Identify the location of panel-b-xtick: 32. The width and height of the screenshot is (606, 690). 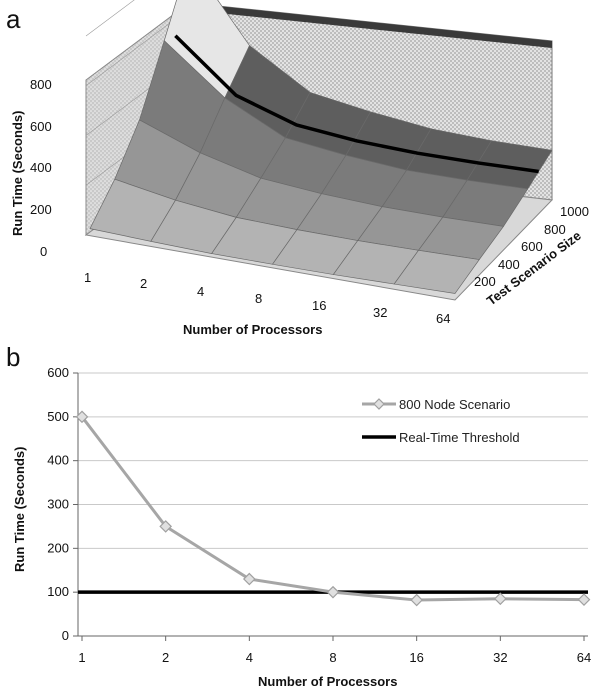
(500, 657).